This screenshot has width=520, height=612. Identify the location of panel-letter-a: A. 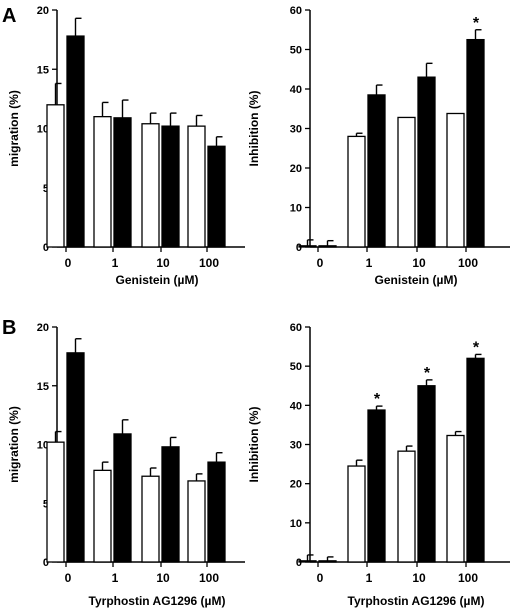
(9, 16).